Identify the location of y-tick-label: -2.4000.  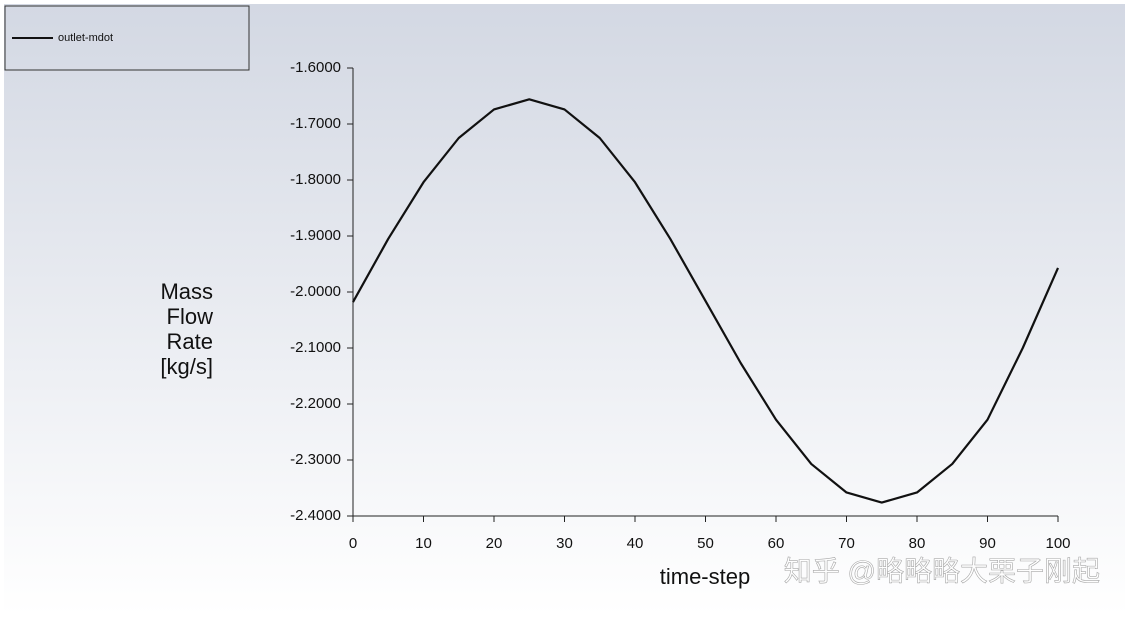
(315, 515).